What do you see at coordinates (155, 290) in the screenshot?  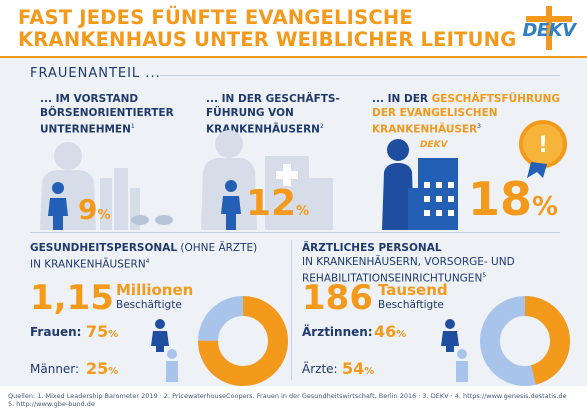 I see `staff-unit: Millionen` at bounding box center [155, 290].